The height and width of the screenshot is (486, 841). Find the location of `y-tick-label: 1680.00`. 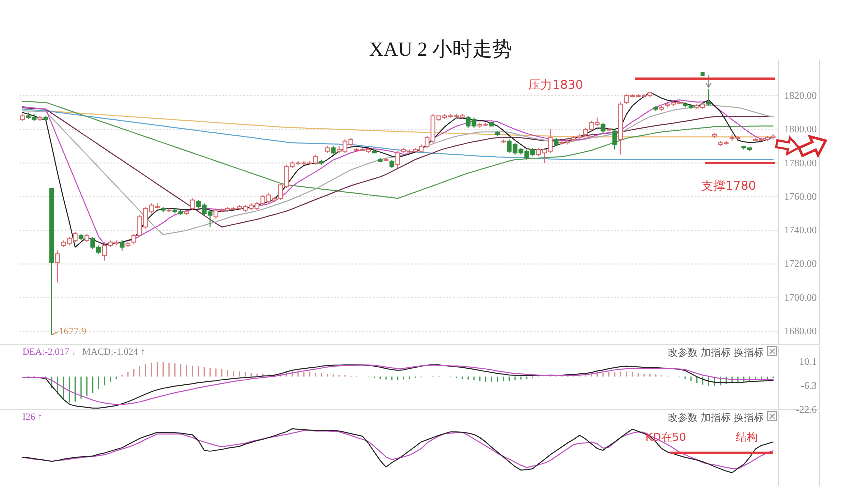

y-tick-label: 1680.00 is located at coordinates (800, 332).